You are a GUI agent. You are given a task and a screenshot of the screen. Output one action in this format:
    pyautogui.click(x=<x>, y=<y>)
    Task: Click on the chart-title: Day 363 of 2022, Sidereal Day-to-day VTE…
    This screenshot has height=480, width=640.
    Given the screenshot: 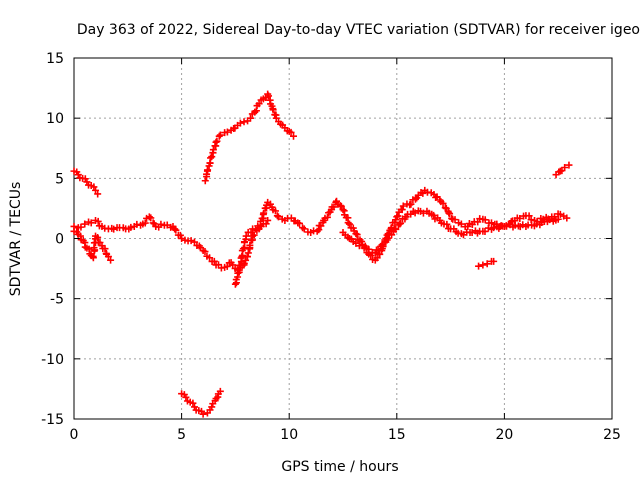 What is the action you would take?
    pyautogui.click(x=358, y=30)
    